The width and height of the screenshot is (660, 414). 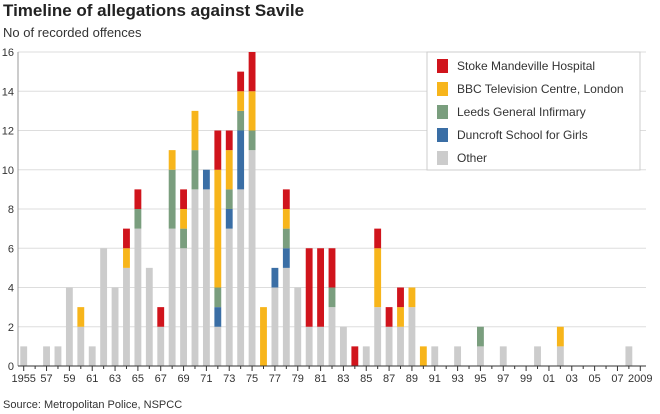 What do you see at coordinates (522, 135) in the screenshot?
I see `legend-label: Duncroft School for Girls` at bounding box center [522, 135].